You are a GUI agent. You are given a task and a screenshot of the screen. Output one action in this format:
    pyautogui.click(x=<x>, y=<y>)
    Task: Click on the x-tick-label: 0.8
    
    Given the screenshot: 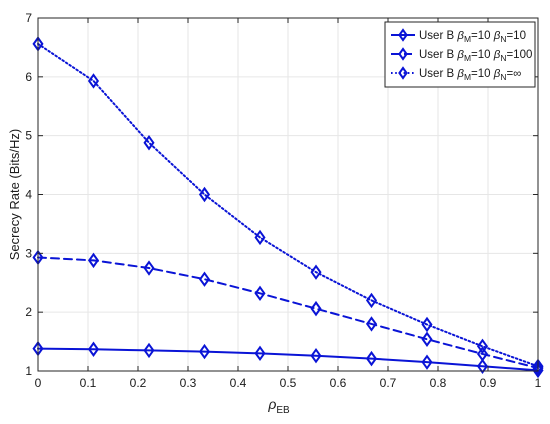 What is the action you would take?
    pyautogui.click(x=438, y=383)
    